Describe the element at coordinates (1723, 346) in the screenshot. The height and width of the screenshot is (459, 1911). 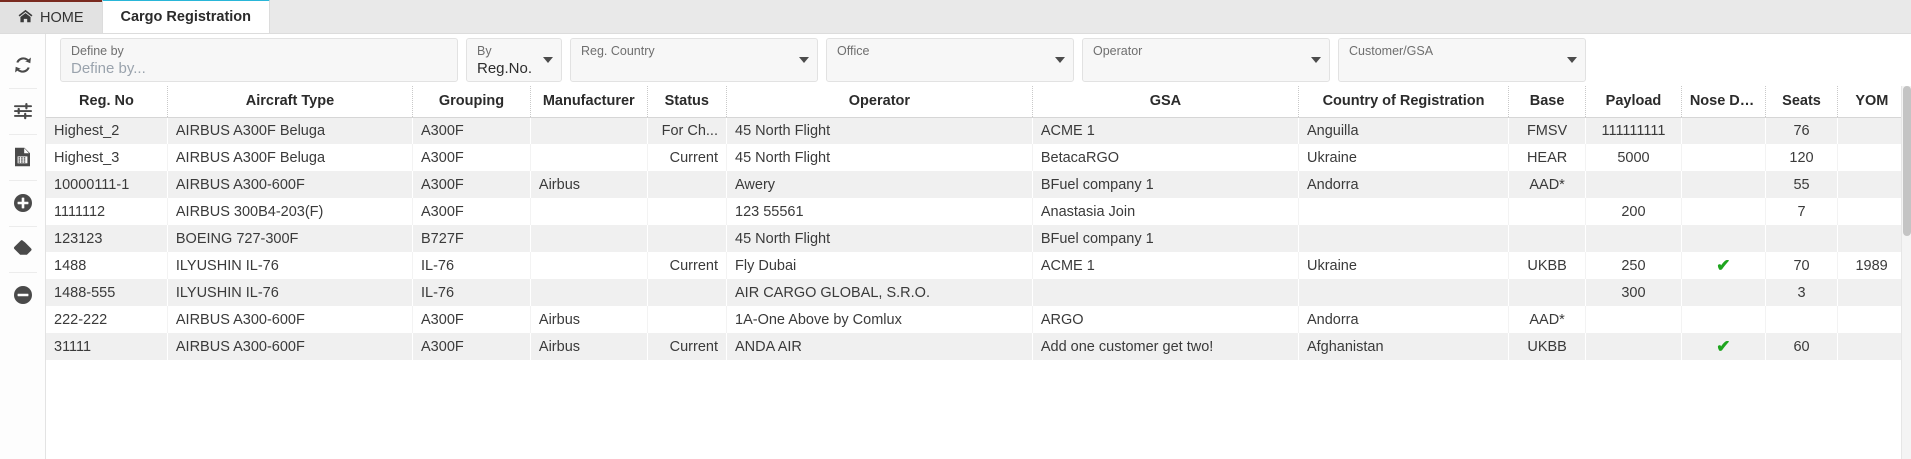
I see `cell-nose_door: ✔` at that location.